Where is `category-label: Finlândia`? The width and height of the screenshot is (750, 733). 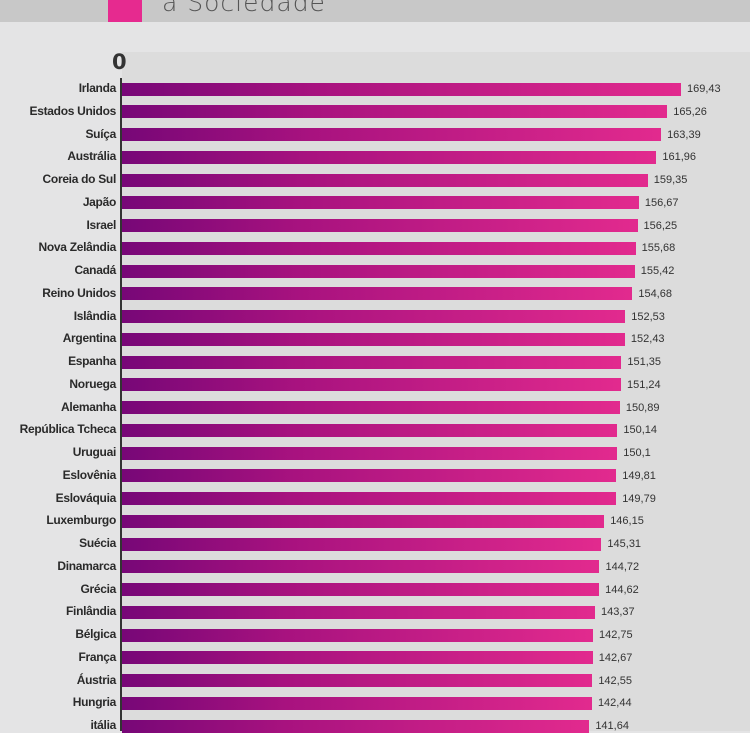 category-label: Finlândia is located at coordinates (91, 611).